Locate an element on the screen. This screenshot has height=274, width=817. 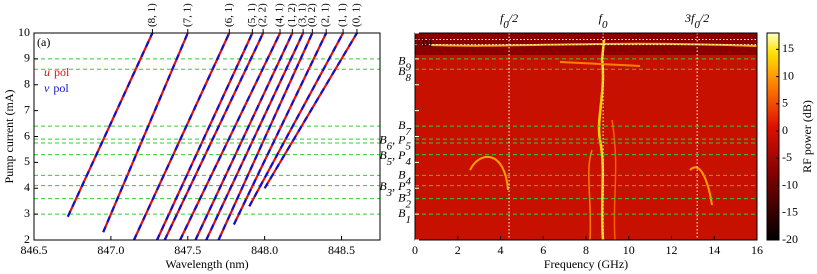
y-tick-label: 6 is located at coordinates (27, 135).